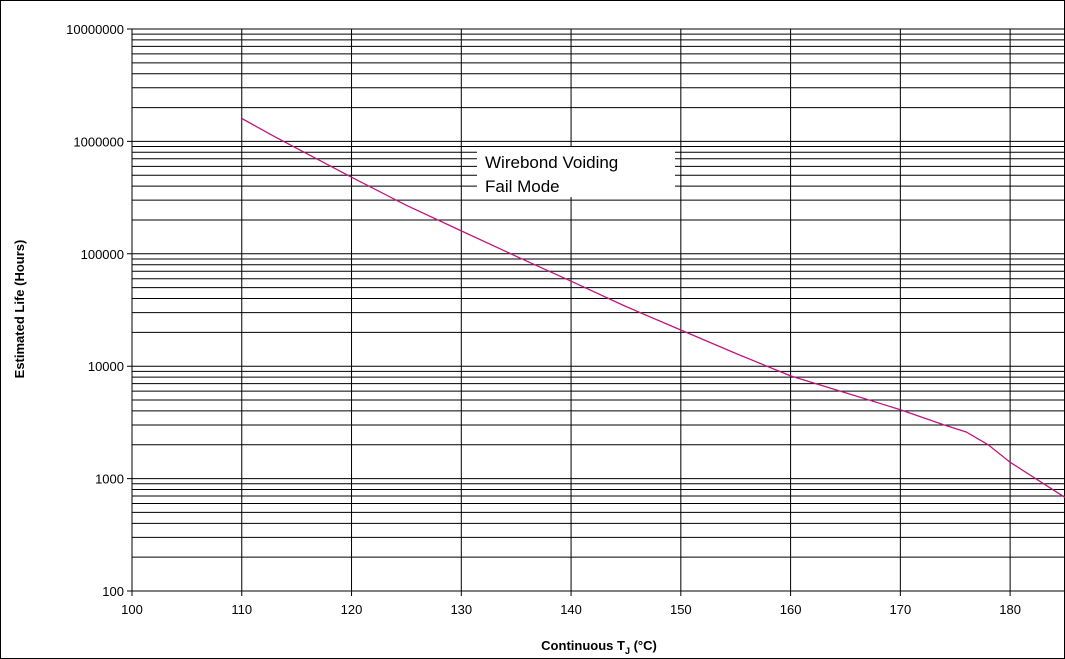 The image size is (1065, 659). What do you see at coordinates (19, 309) in the screenshot?
I see `y-axis-title: Estimated Life (Hours)` at bounding box center [19, 309].